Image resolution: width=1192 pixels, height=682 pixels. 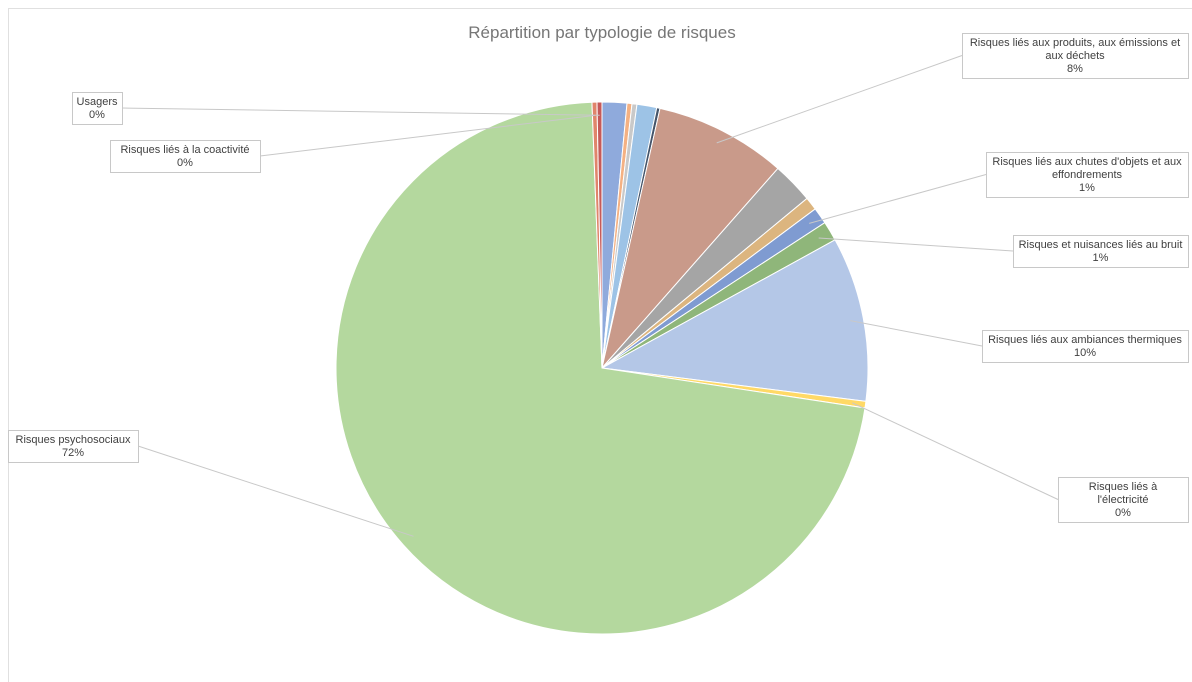 I want to click on label-line: Risques liés aux ambiances thermiques, so click(x=1085, y=340).